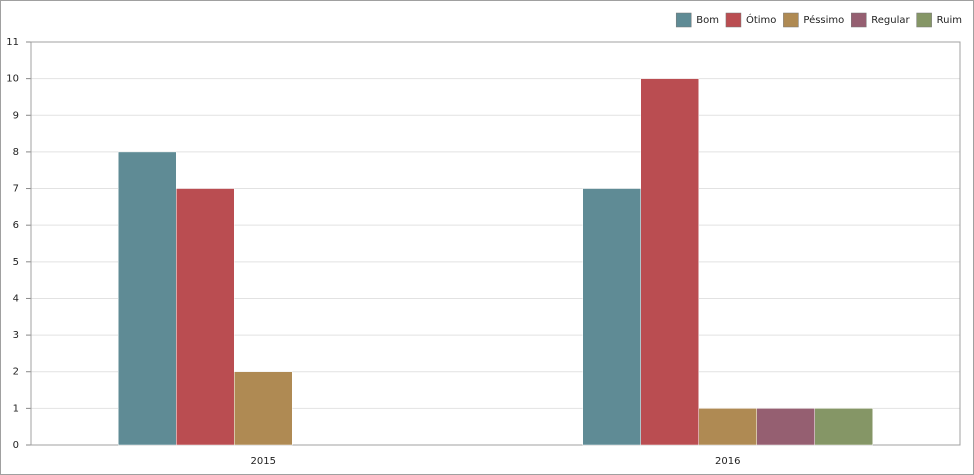 Image resolution: width=974 pixels, height=475 pixels. What do you see at coordinates (12, 79) in the screenshot?
I see `y-tick-label: 10` at bounding box center [12, 79].